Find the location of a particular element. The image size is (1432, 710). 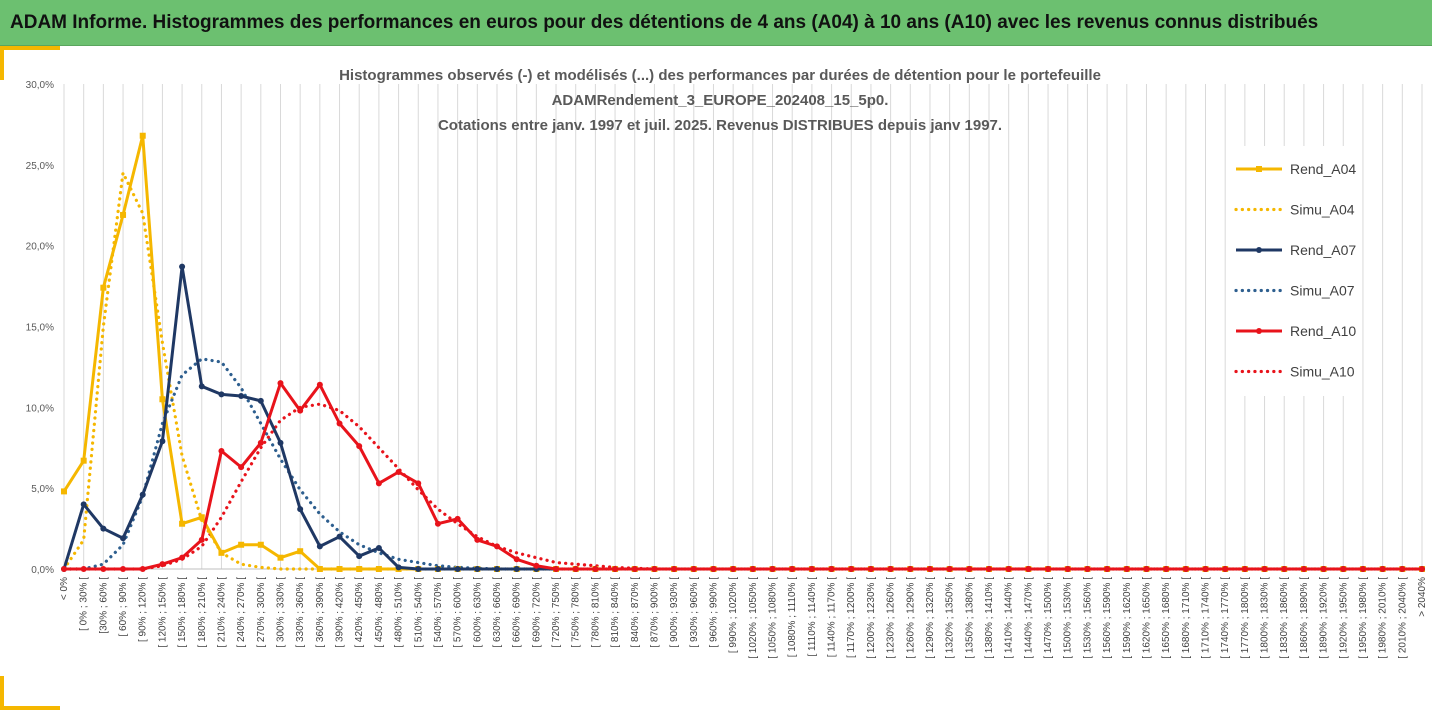

x-tick-label: [ 1680% ; 1710% [ is located at coordinates (1186, 618).